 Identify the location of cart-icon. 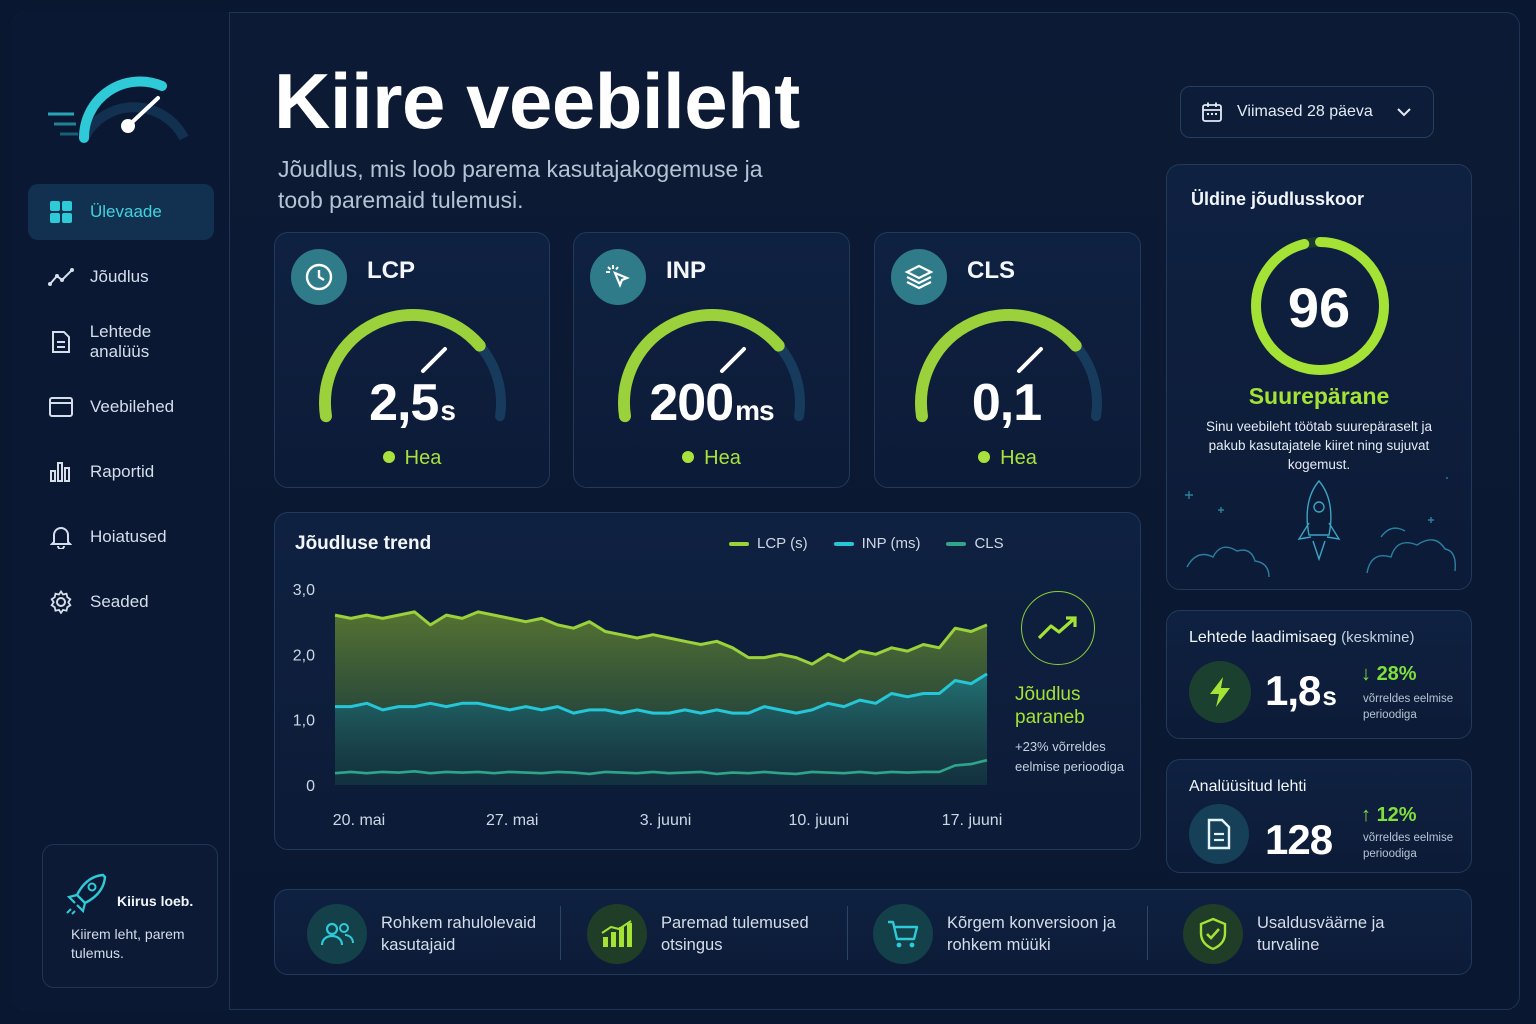
(903, 934).